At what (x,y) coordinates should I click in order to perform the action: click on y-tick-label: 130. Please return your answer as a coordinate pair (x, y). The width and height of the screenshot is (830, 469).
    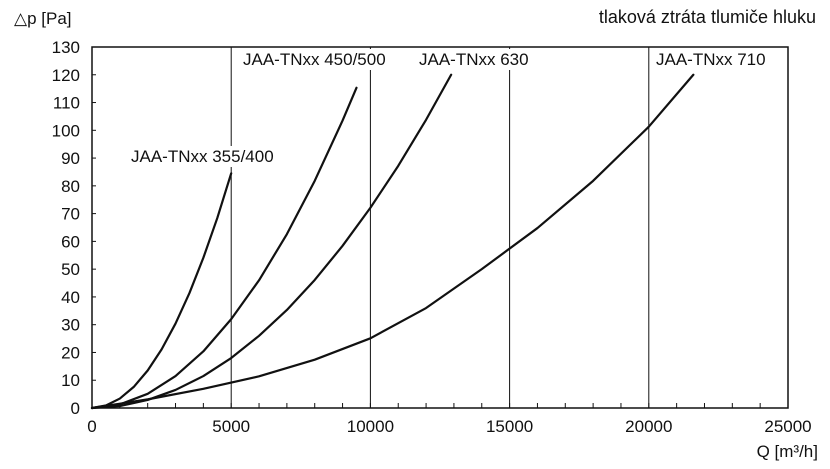
    Looking at the image, I should click on (66, 47).